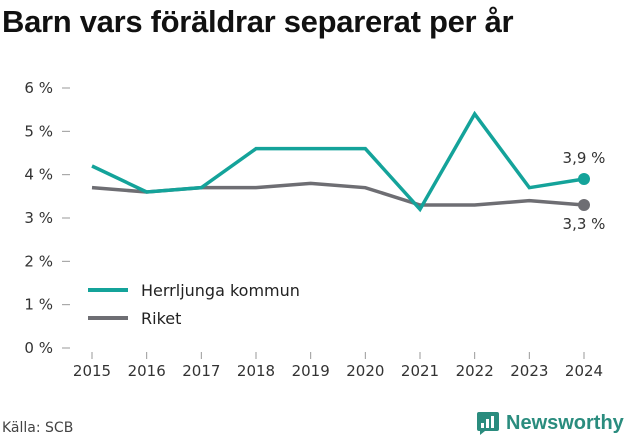 This screenshot has width=631, height=439. I want to click on endpoint-label: 3,3 %, so click(584, 224).